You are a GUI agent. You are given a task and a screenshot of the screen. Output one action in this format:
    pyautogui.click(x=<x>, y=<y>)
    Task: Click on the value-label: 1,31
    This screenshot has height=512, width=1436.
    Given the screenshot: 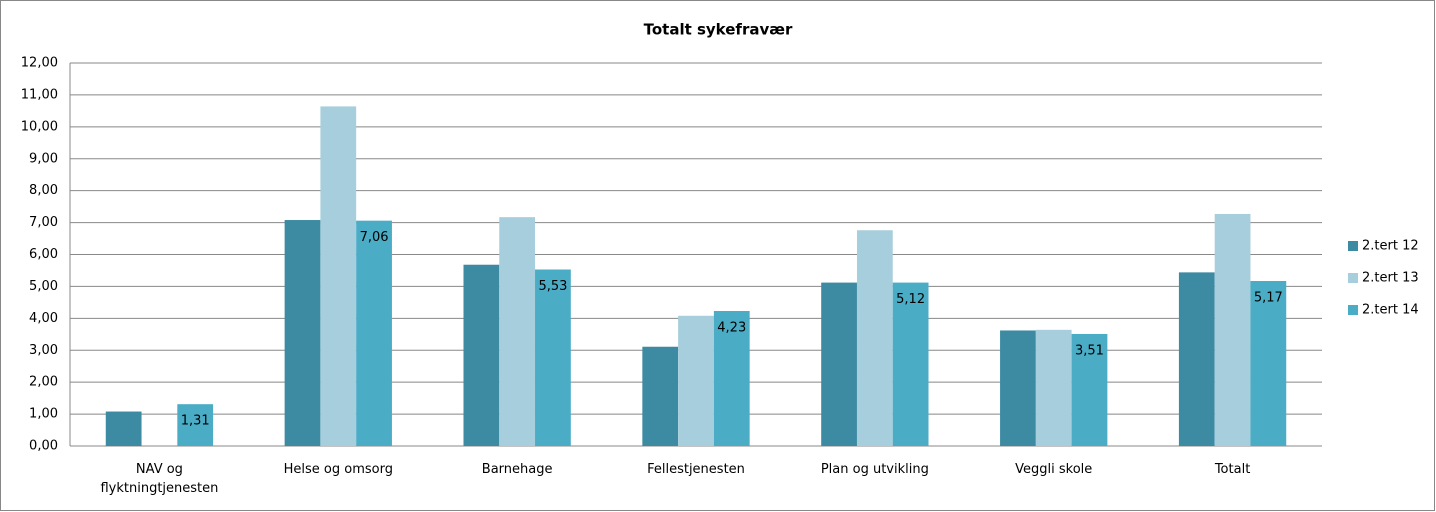 What is the action you would take?
    pyautogui.click(x=195, y=421)
    